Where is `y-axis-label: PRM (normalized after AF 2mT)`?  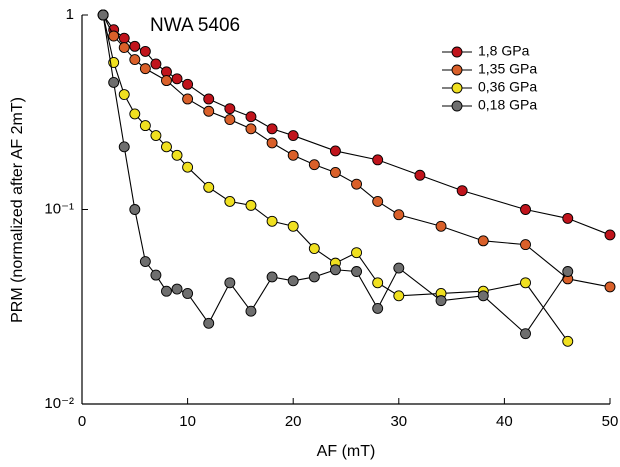 y-axis-label: PRM (normalized after AF 2mT) is located at coordinates (17, 210).